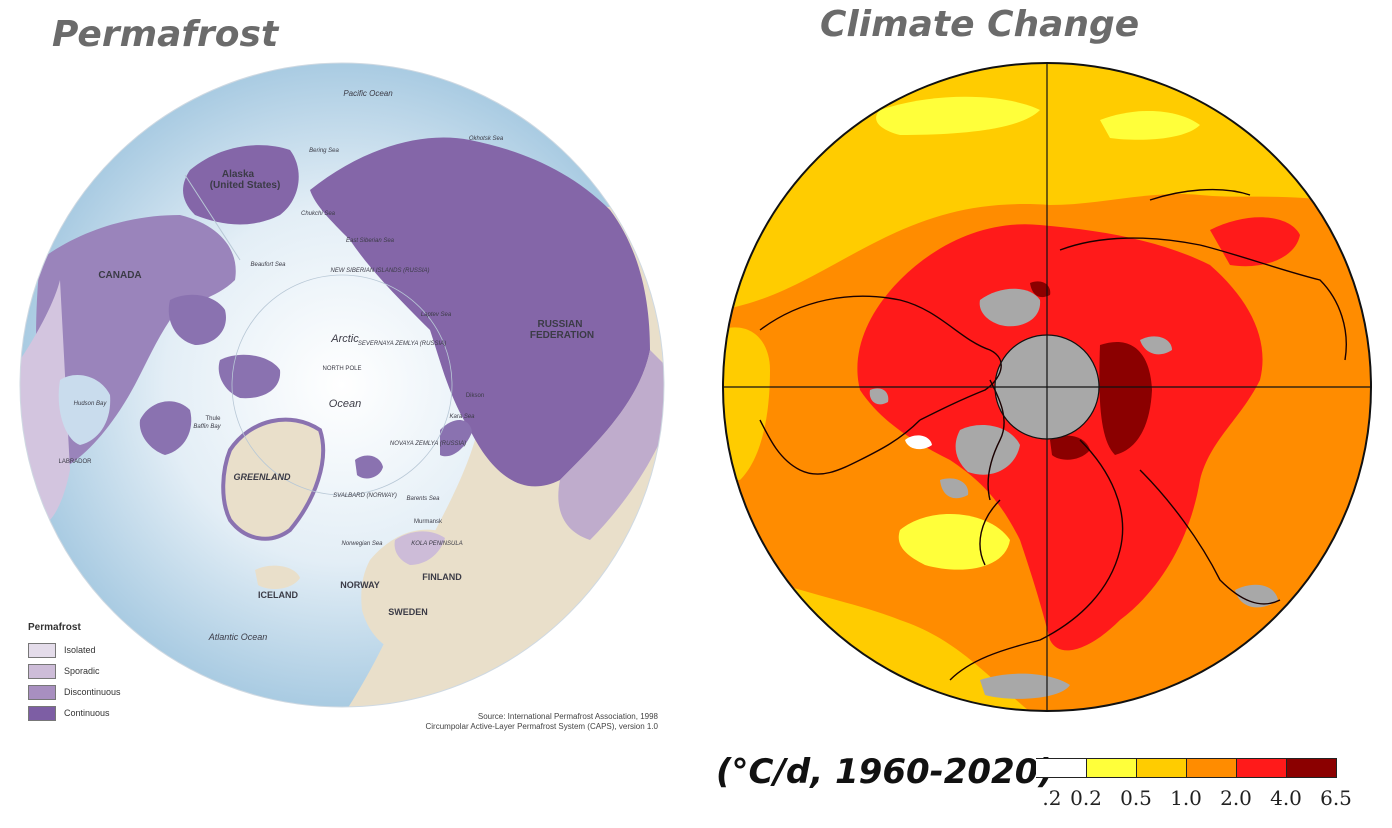 This screenshot has height=828, width=1392. Describe the element at coordinates (1186, 798) in the screenshot. I see `colorbar-tick-label: 1.0` at that location.